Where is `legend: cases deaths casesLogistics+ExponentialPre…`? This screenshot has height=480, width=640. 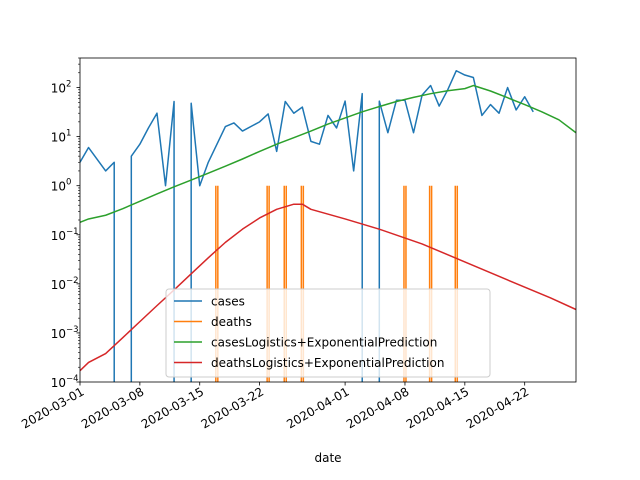 legend: cases deaths casesLogistics+ExponentialPre… is located at coordinates (328, 333).